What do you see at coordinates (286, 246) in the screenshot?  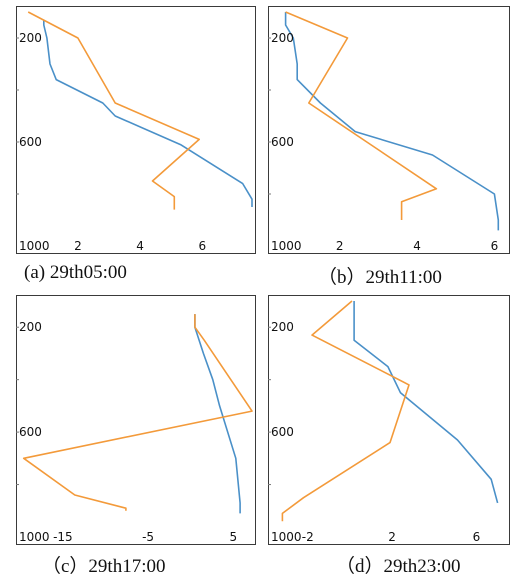 I see `y-tick-label-b-1000: 1000` at bounding box center [286, 246].